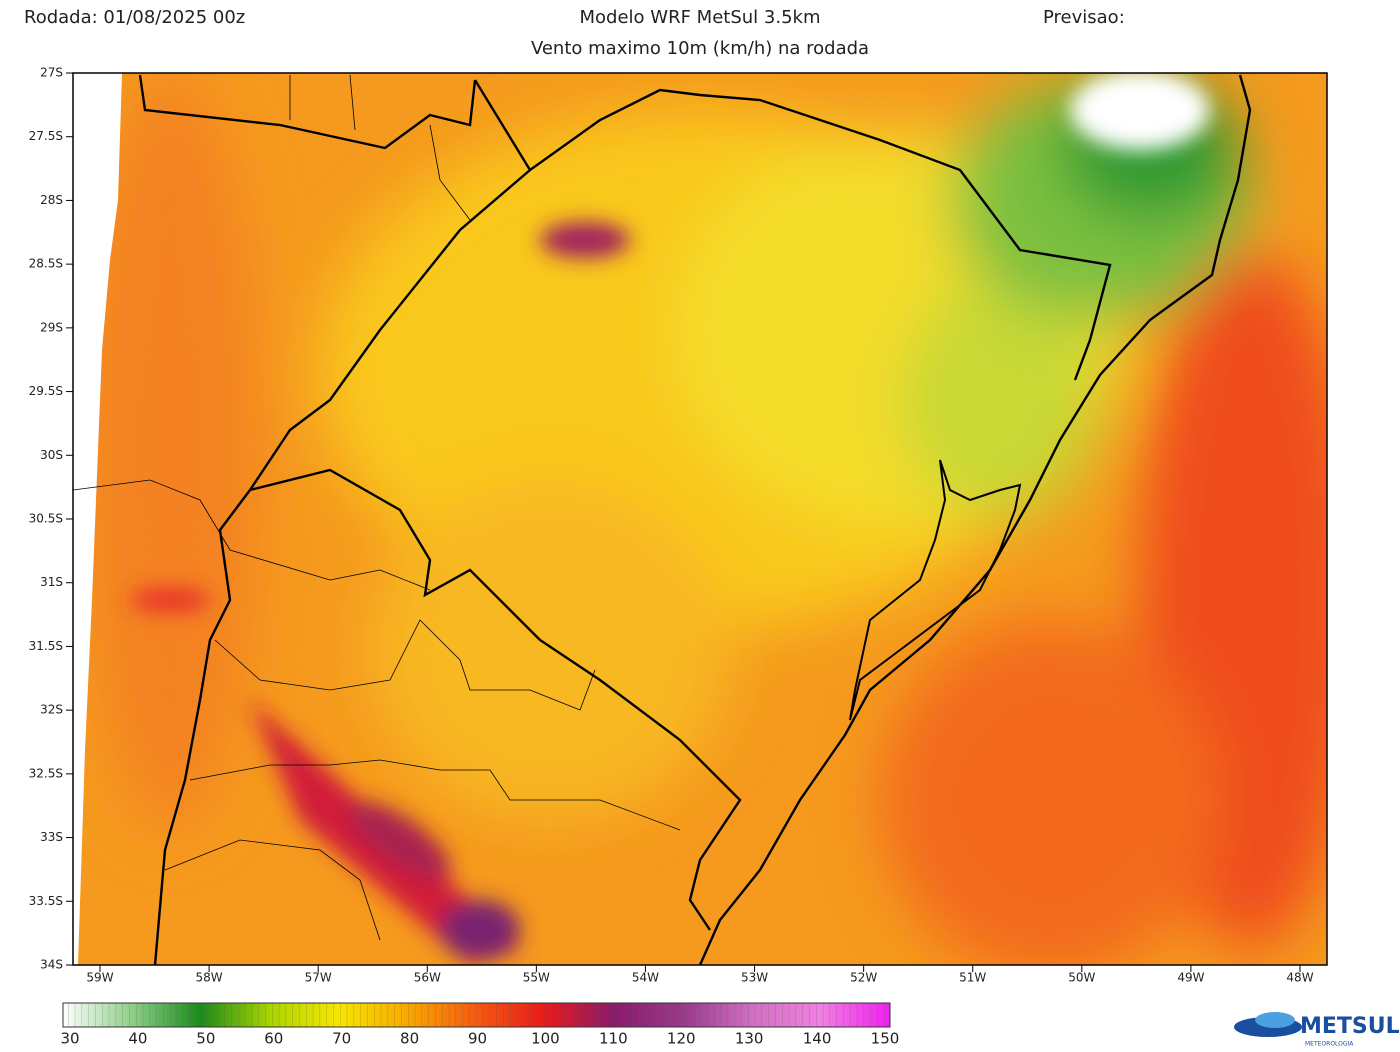  Describe the element at coordinates (51, 710) in the screenshot. I see `lat-label: 32S` at that location.